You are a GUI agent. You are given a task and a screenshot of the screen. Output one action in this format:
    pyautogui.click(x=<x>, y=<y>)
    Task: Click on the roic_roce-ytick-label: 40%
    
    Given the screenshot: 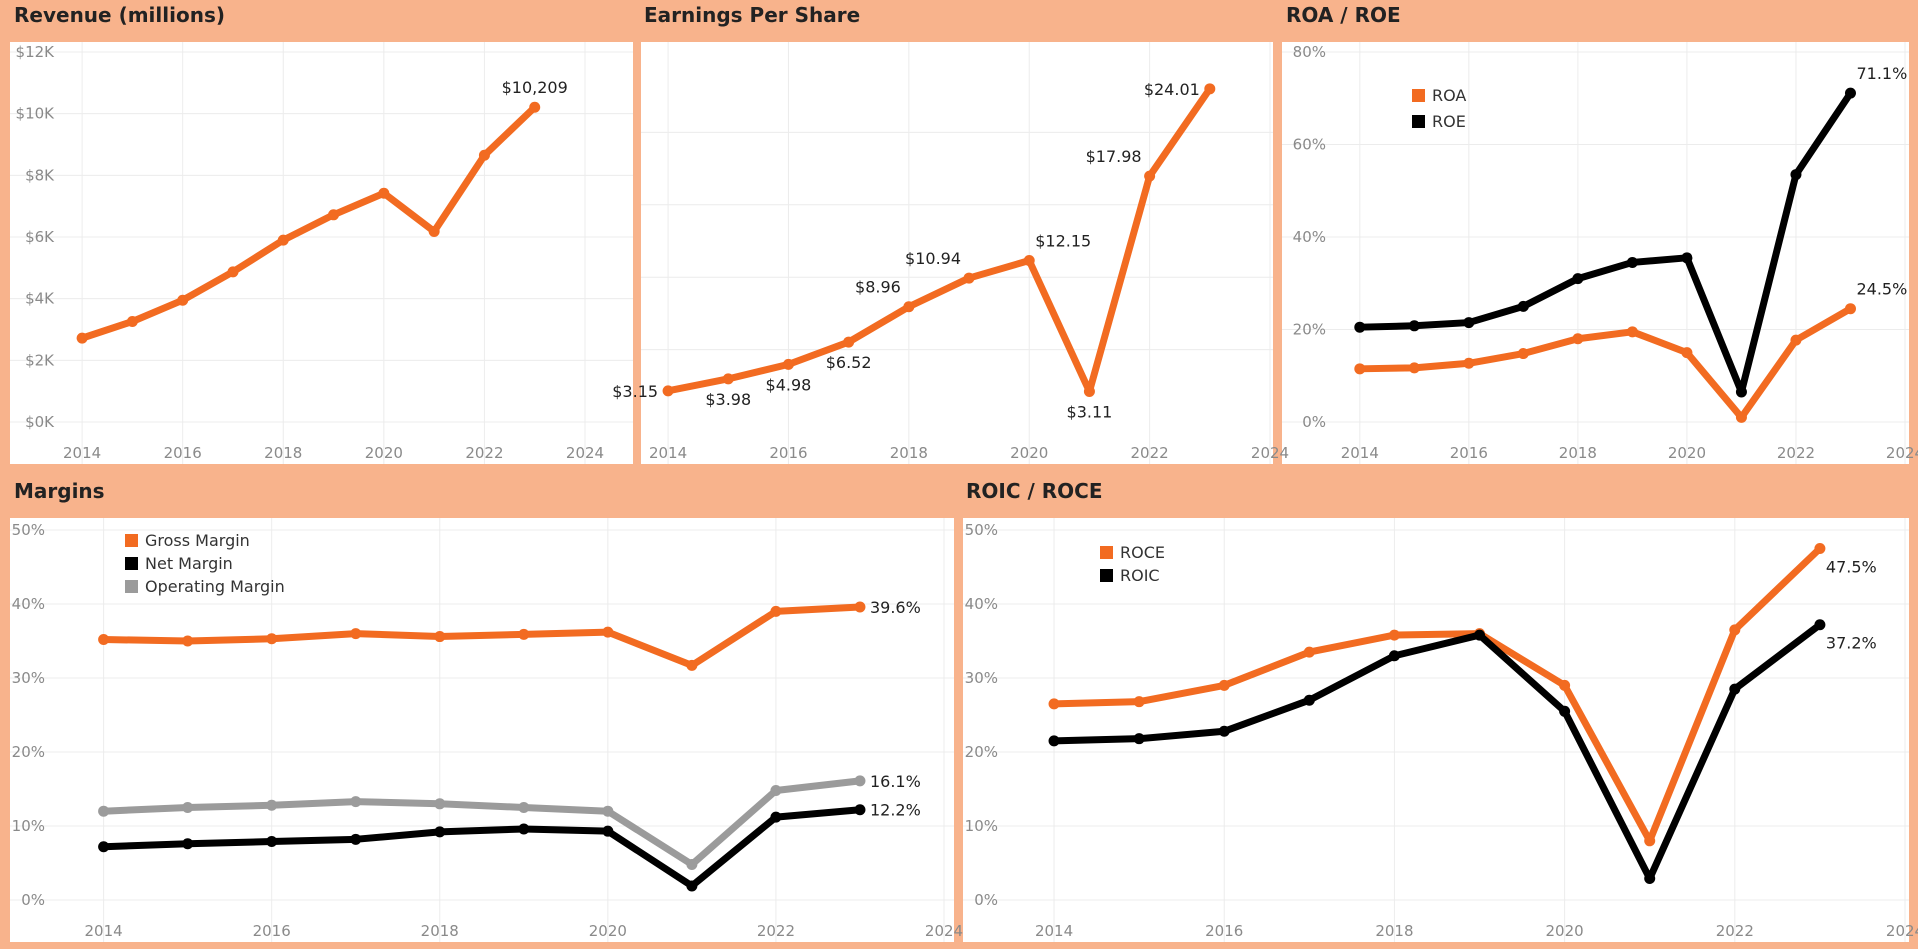 What is the action you would take?
    pyautogui.click(x=981, y=604)
    